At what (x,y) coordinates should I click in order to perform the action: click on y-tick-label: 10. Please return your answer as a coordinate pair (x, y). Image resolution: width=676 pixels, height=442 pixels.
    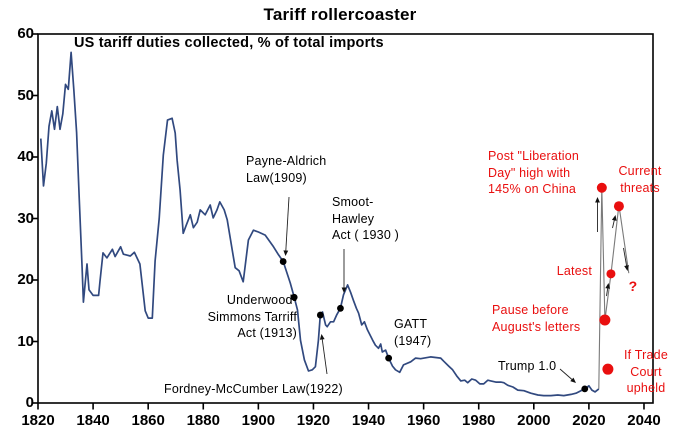
    Looking at the image, I should click on (25, 341).